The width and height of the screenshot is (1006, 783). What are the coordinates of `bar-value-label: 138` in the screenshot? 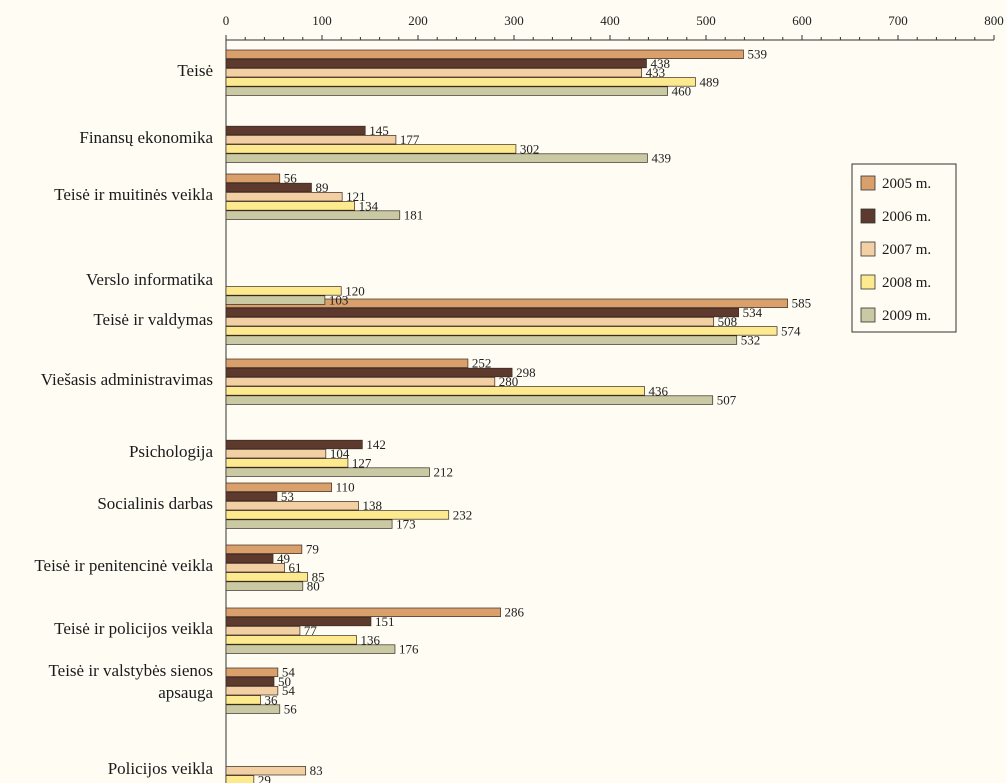 It's located at (372, 505).